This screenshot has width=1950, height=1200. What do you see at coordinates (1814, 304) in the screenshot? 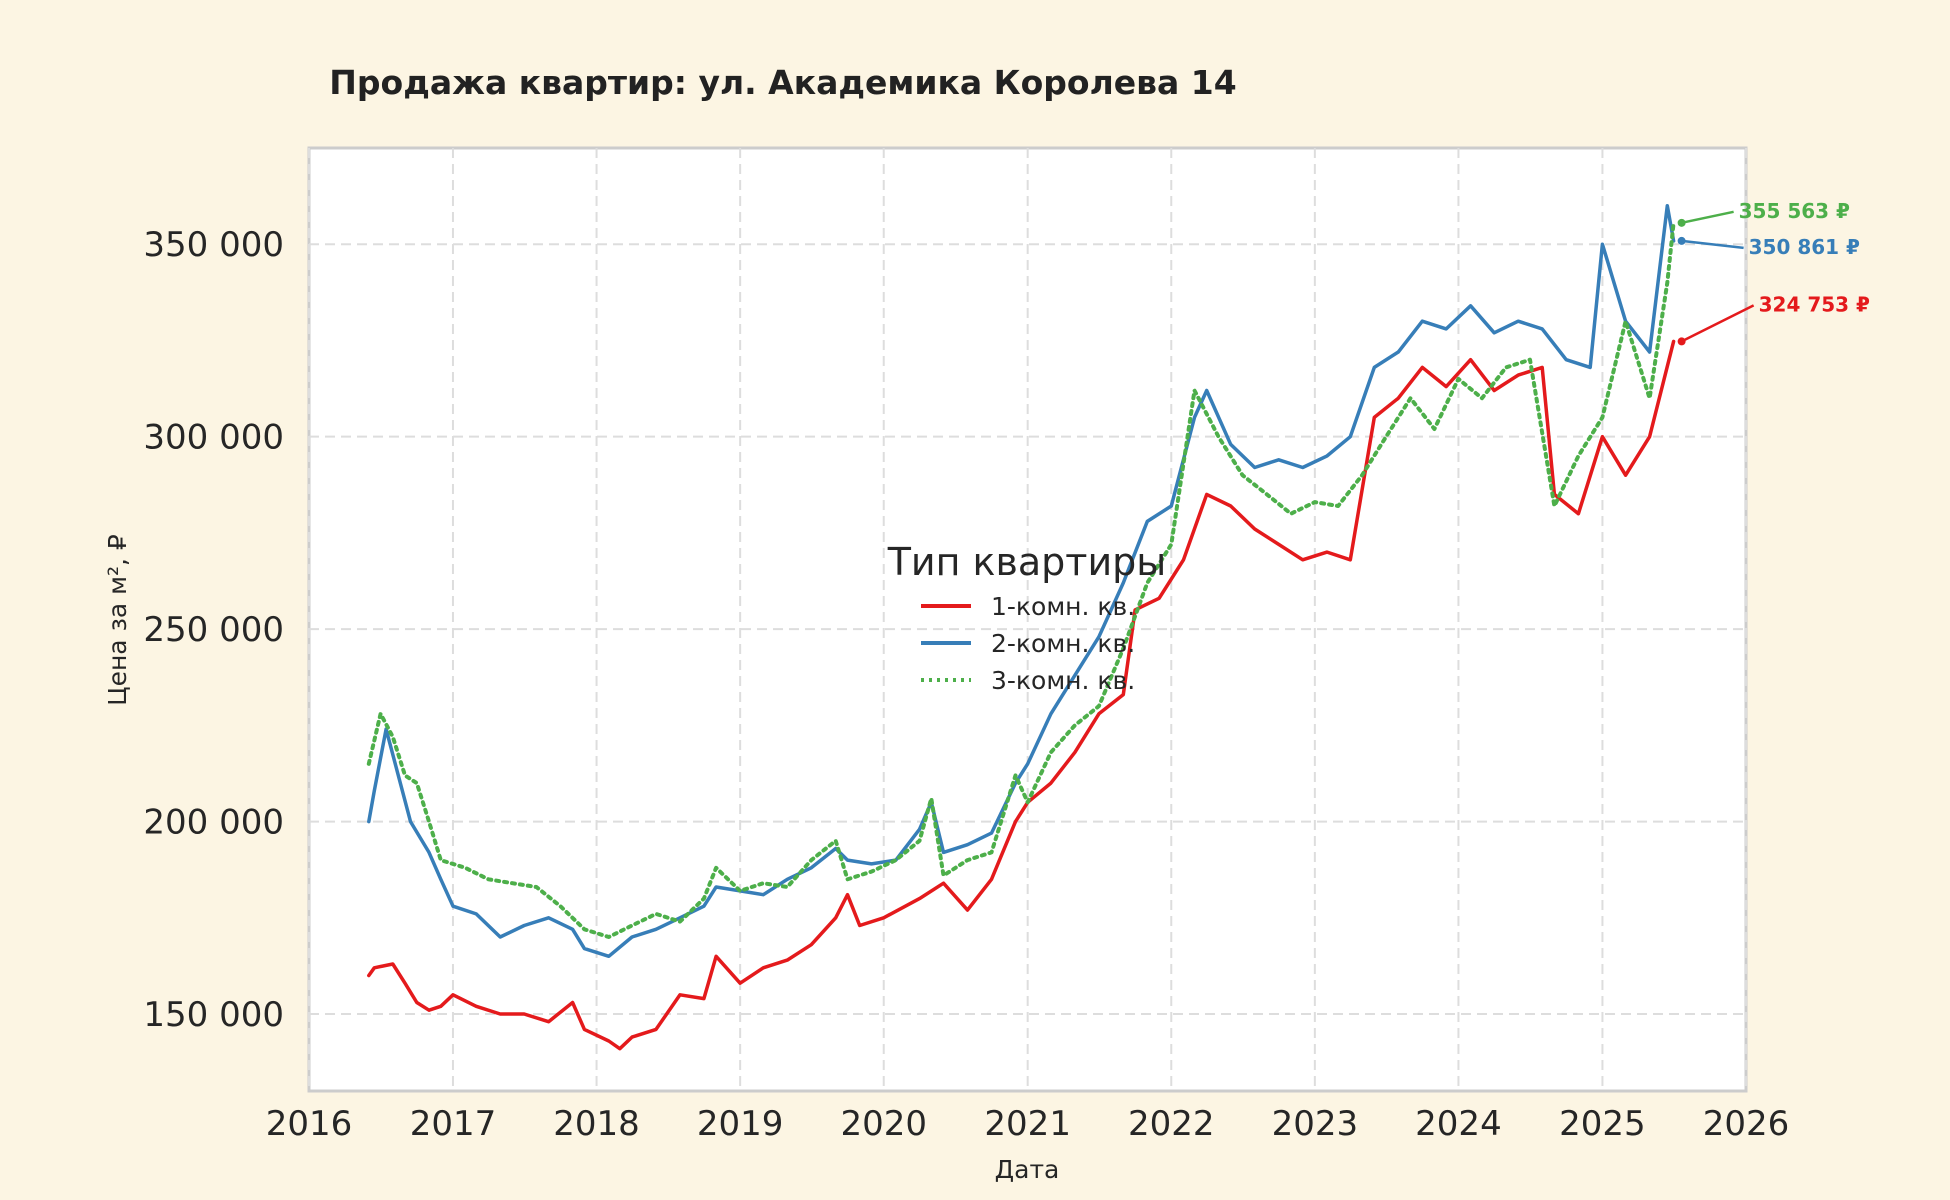
I see `annotation-label: 324 753 ₽` at bounding box center [1814, 304].